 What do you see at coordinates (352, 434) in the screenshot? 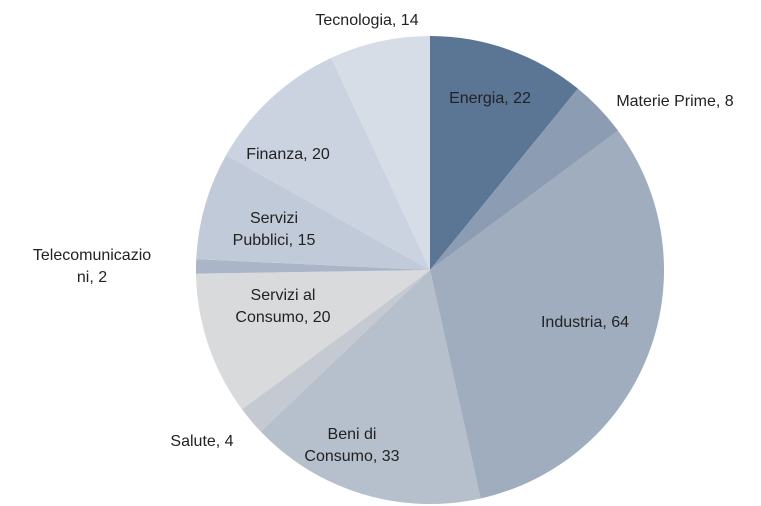
I see `label-line: Beni di` at bounding box center [352, 434].